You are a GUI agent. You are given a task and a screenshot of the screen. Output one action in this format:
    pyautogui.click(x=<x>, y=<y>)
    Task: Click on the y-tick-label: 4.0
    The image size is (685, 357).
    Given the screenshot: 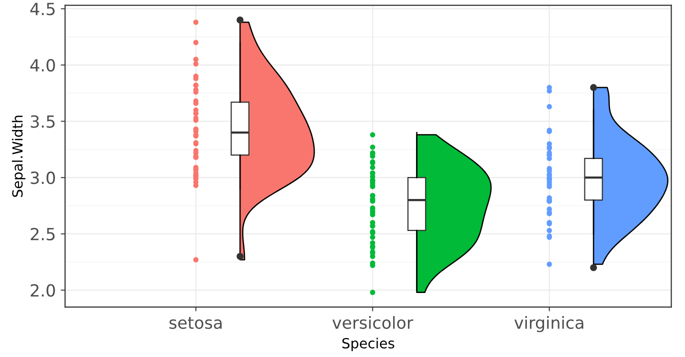 What is the action you would take?
    pyautogui.click(x=42, y=65)
    